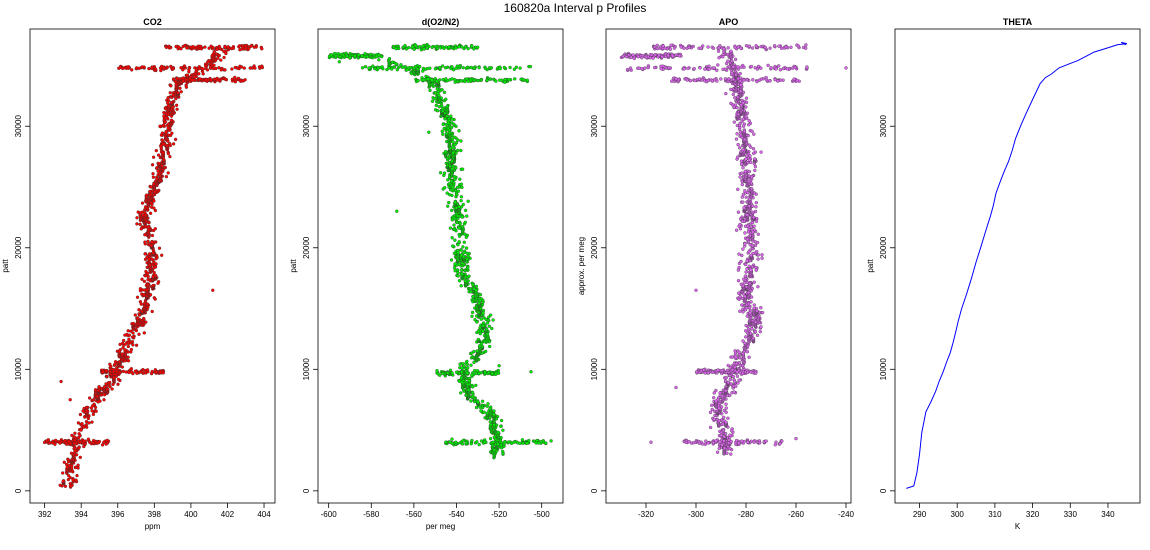 The width and height of the screenshot is (1150, 550). Describe the element at coordinates (82, 514) in the screenshot. I see `x-tick-label: 394` at that location.